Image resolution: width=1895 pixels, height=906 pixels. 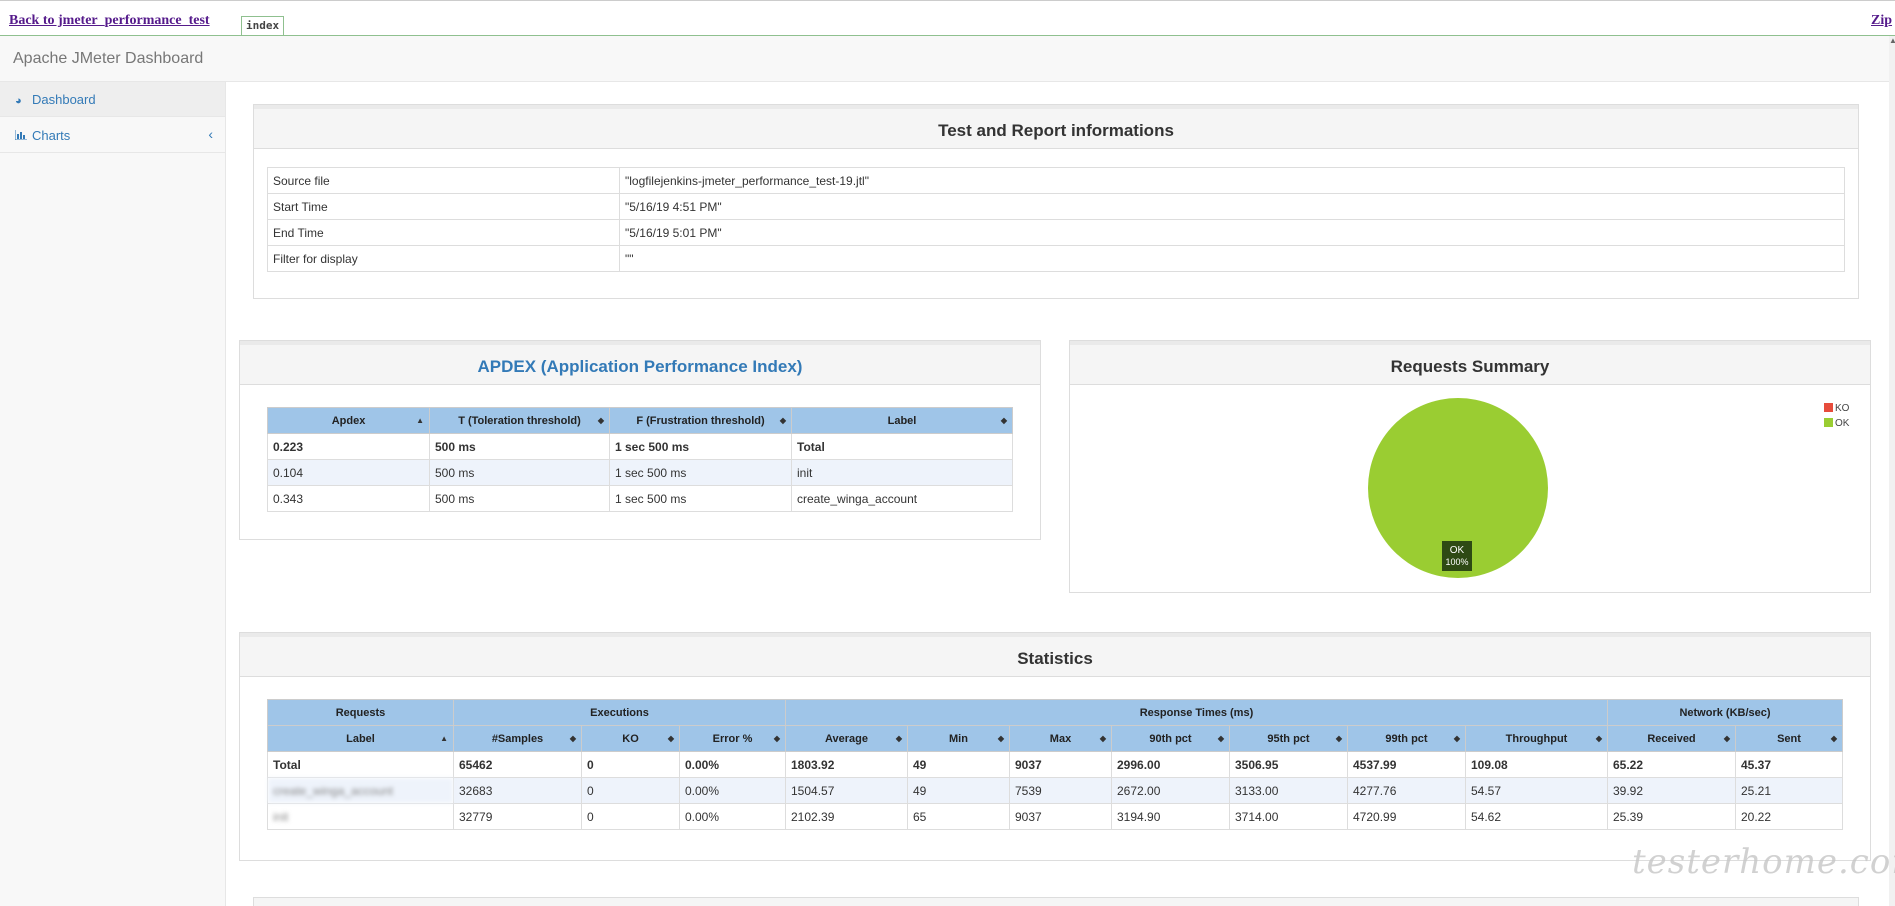 What do you see at coordinates (1725, 712) in the screenshot?
I see `group-network: Network (KB/sec)` at bounding box center [1725, 712].